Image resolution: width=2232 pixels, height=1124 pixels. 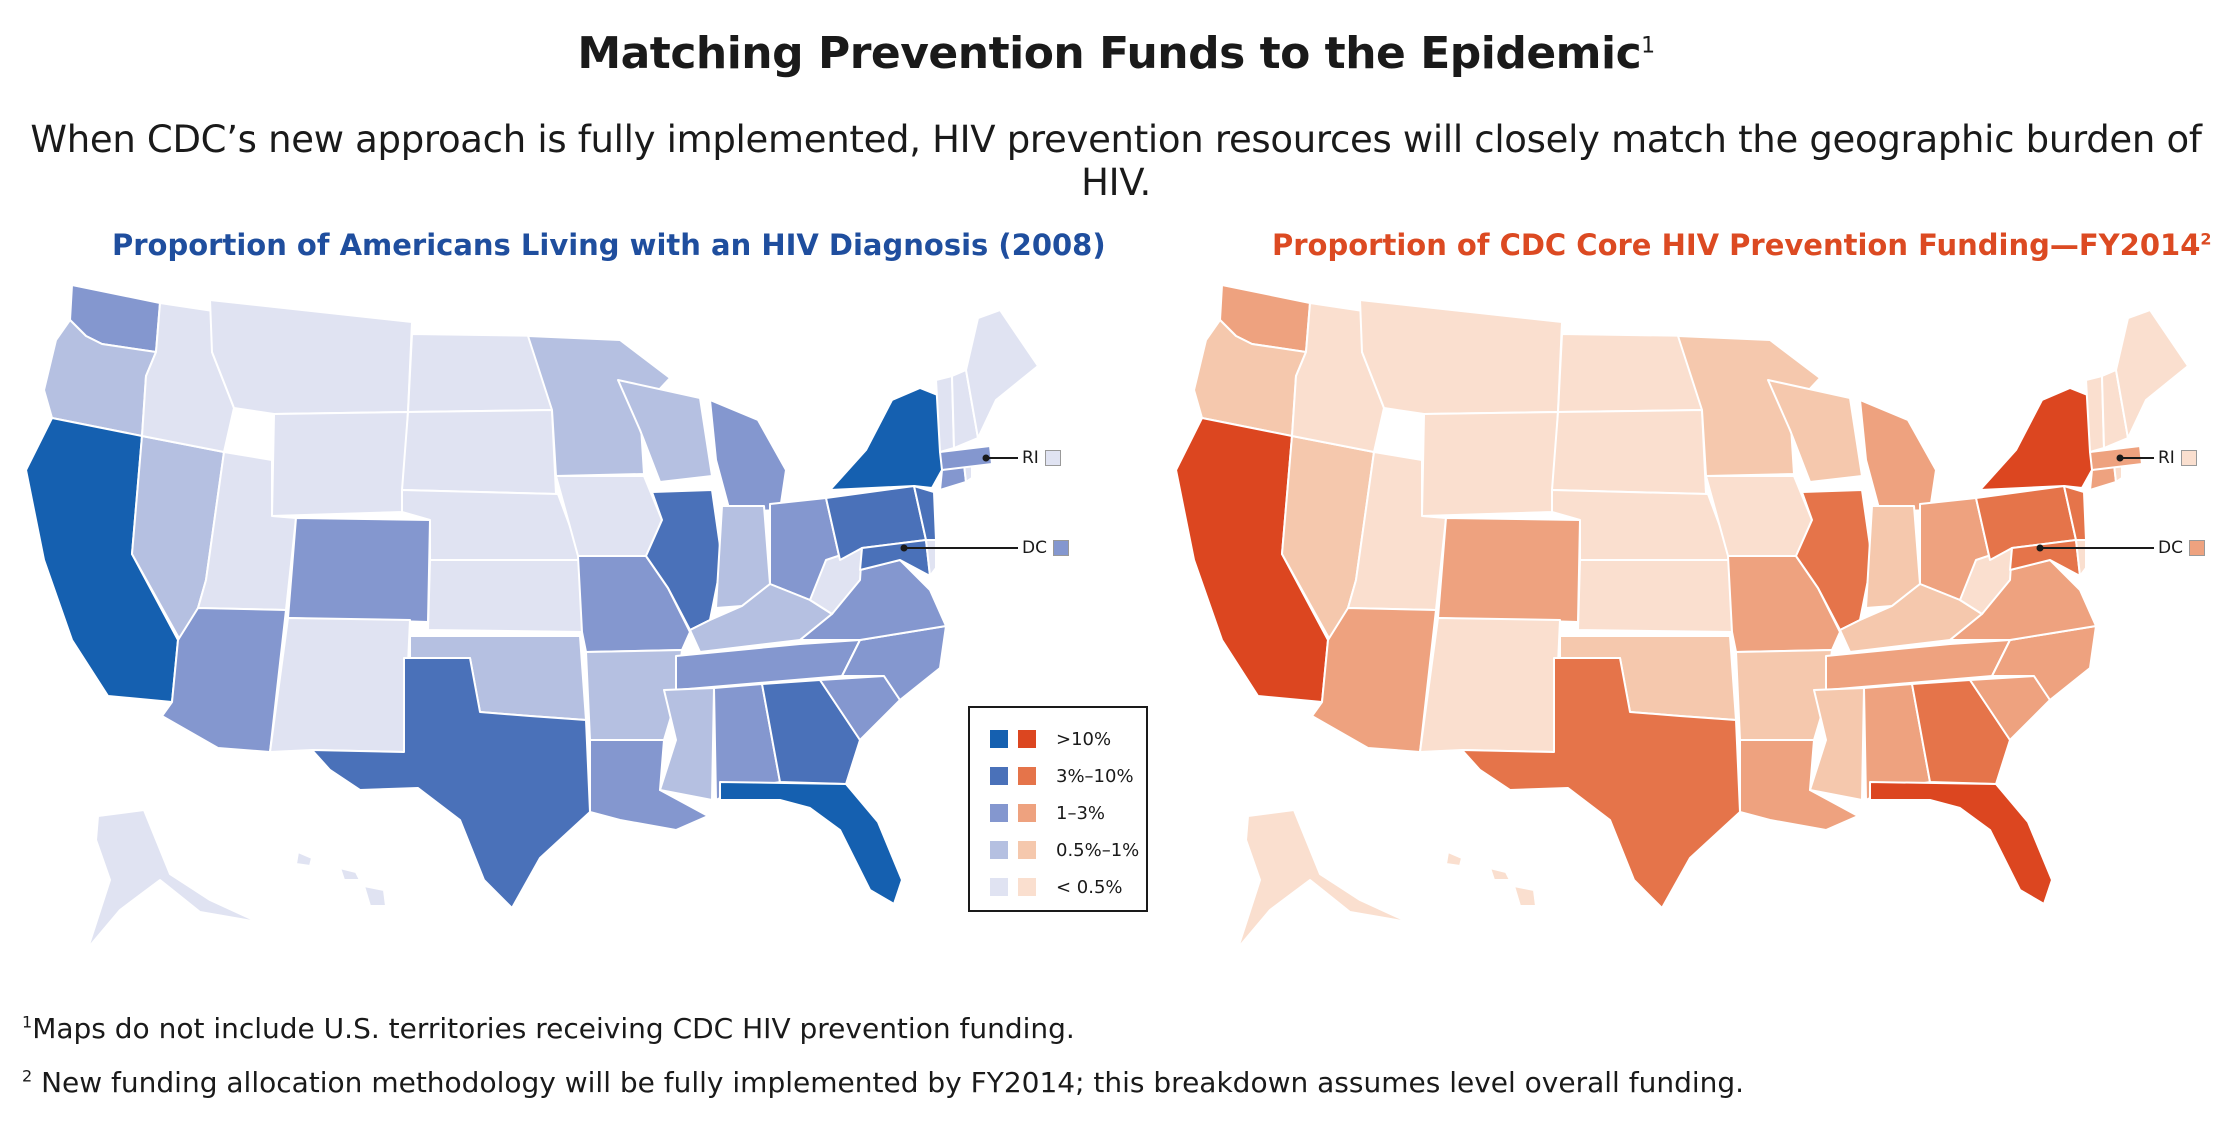 I want to click on legend-item: 3%–10%, so click(x=1062, y=776).